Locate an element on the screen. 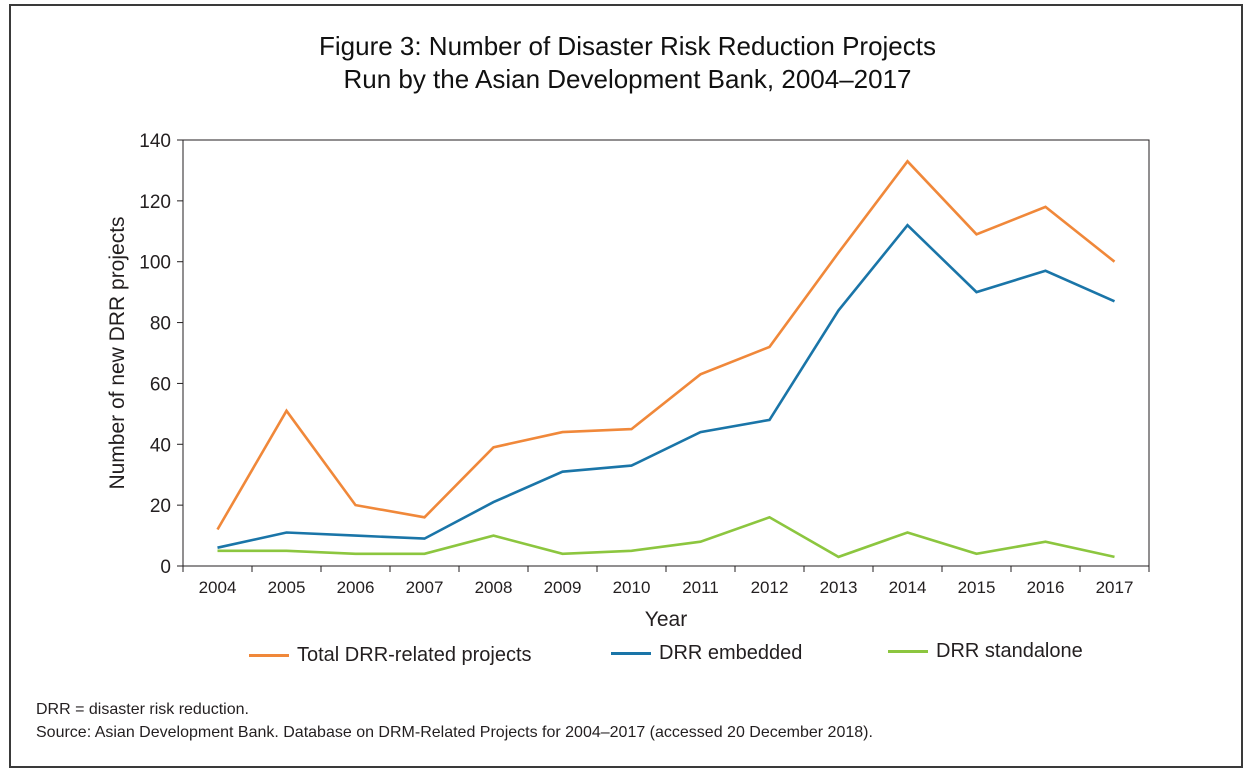 The height and width of the screenshot is (774, 1255). legend-label-standalone: DRR standalone is located at coordinates (1009, 651).